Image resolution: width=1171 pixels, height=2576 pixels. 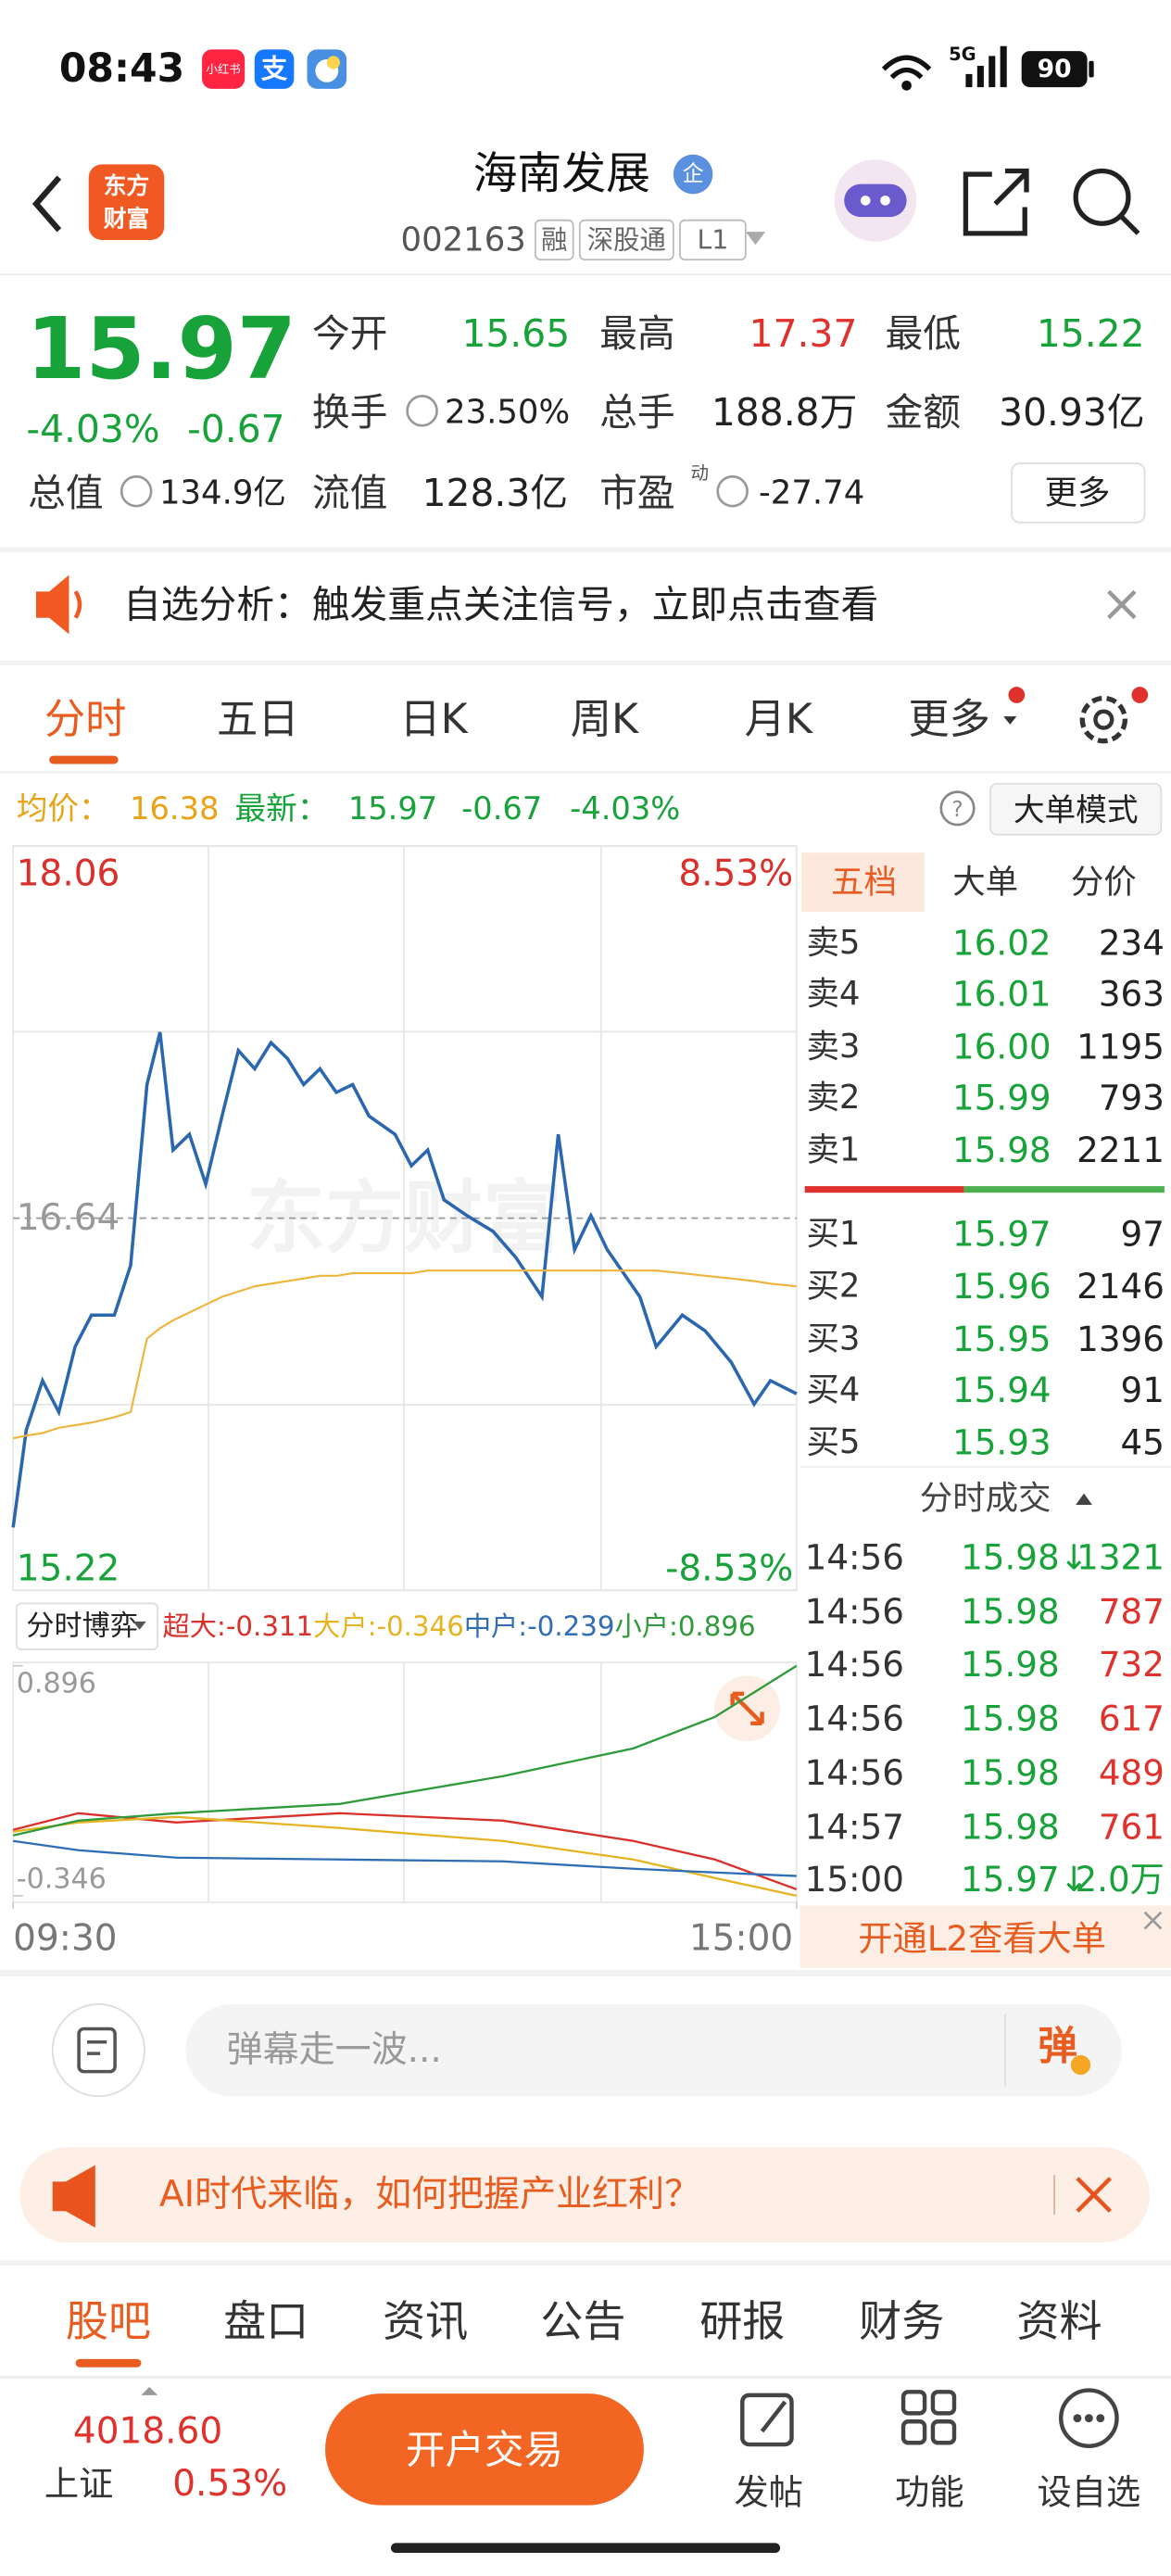 I want to click on chart-tab: 日K, so click(x=434, y=719).